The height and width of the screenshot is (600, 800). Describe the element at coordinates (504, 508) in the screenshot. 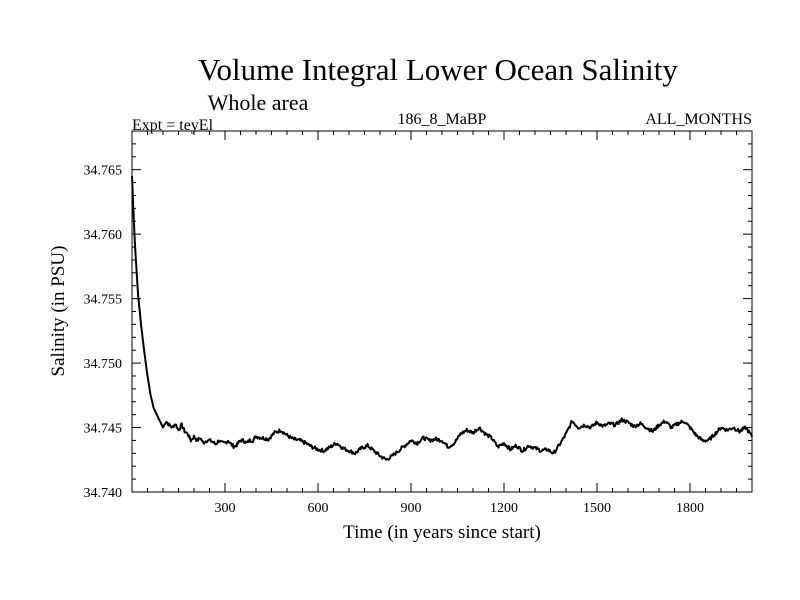

I see `x-tick-label: 1200` at that location.